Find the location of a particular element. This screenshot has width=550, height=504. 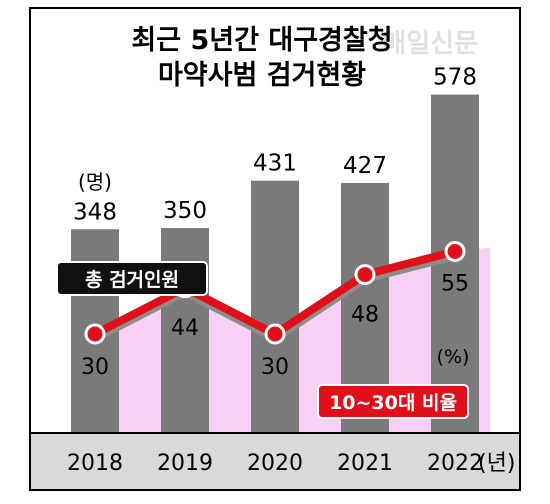

watermark: 매일신문 is located at coordinates (430, 44).